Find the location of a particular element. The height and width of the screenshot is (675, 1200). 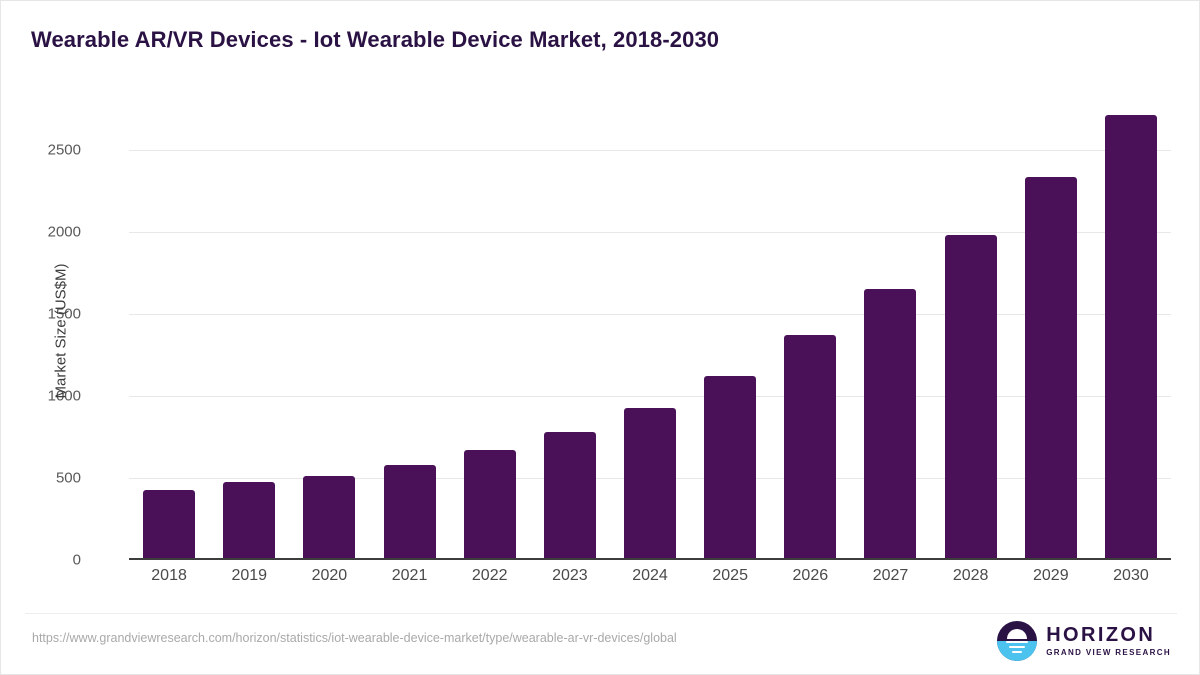

x-axis-tick-label: 2027 is located at coordinates (890, 575).